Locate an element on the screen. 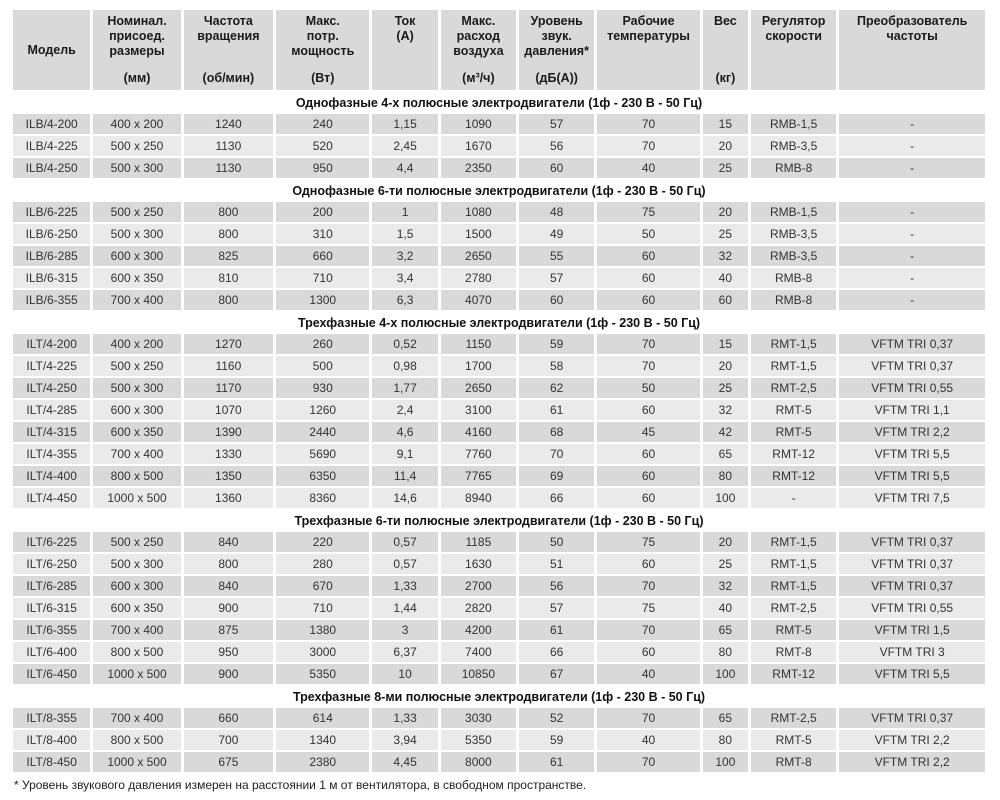 This screenshot has height=800, width=1000. cell-converter: VFTM TRI 5,5 is located at coordinates (912, 674).